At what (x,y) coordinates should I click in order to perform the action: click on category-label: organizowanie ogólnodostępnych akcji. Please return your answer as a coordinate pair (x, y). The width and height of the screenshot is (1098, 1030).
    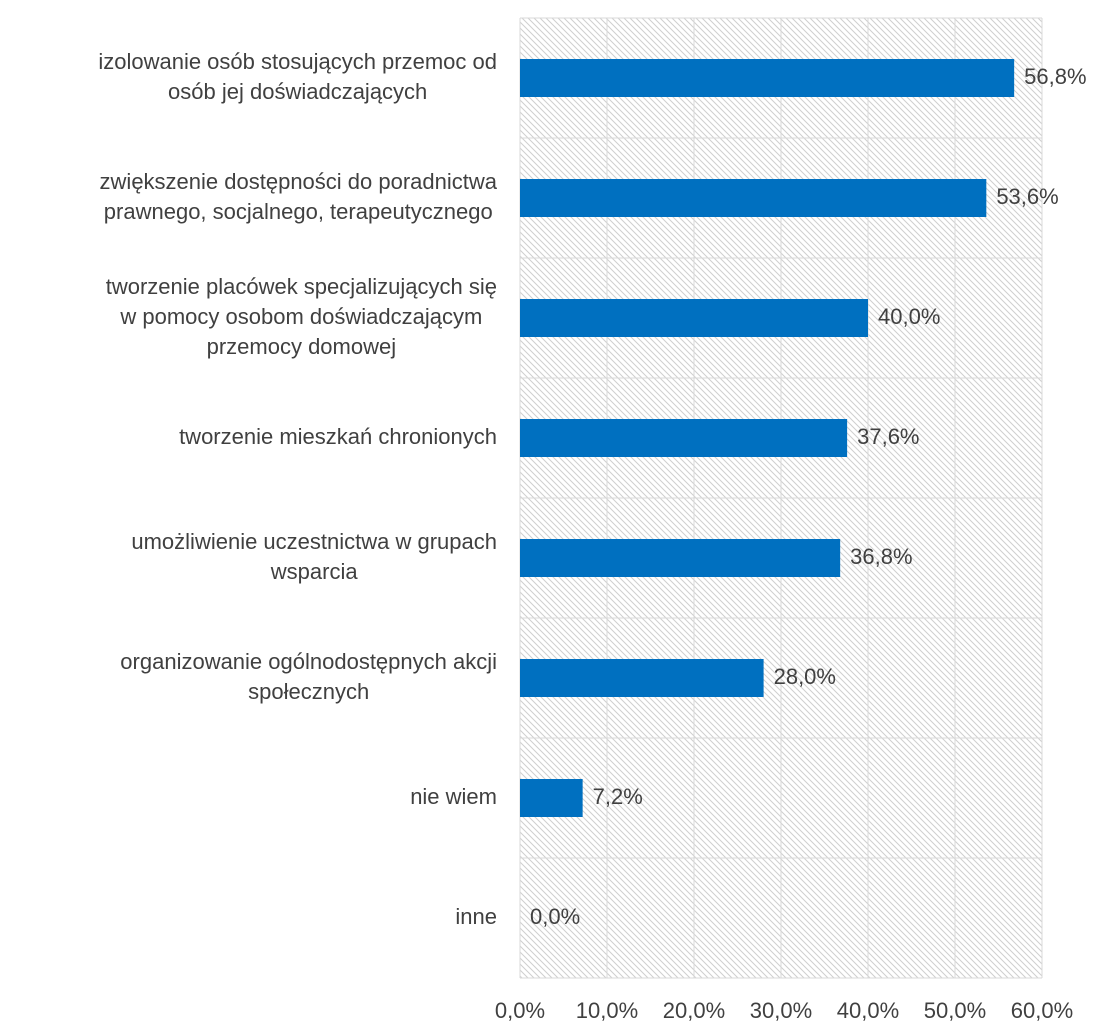
    Looking at the image, I should click on (308, 661).